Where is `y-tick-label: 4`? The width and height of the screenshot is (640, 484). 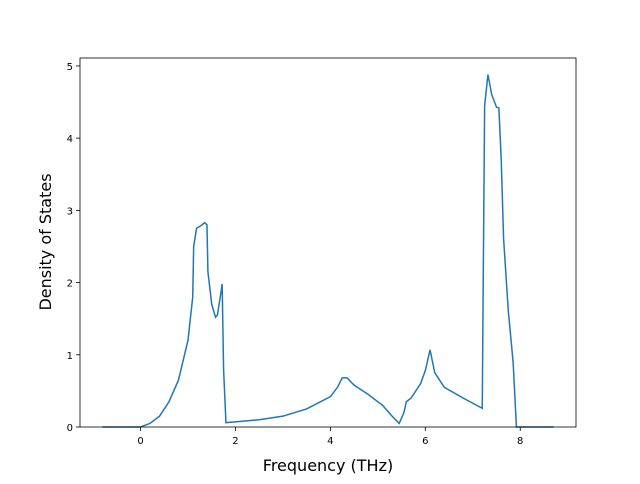 y-tick-label: 4 is located at coordinates (70, 139).